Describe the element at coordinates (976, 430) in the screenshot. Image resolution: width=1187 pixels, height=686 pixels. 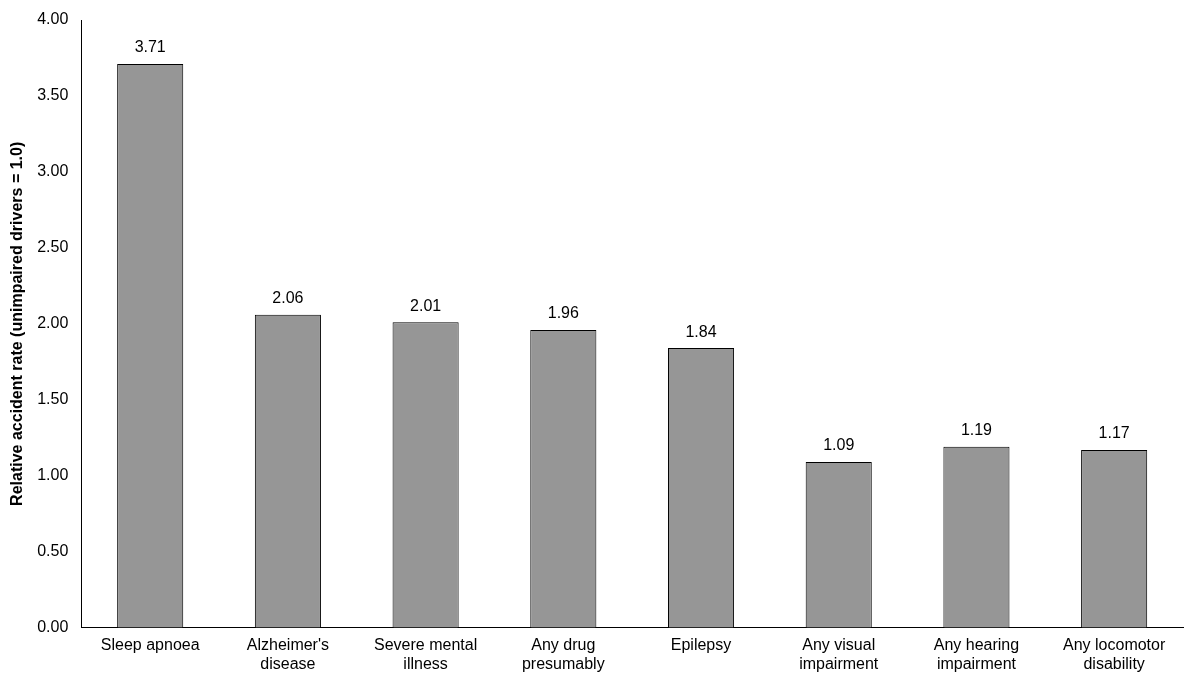
I see `data-label: 1.19` at that location.